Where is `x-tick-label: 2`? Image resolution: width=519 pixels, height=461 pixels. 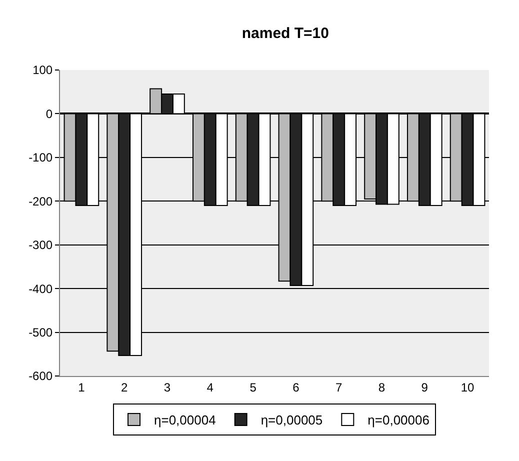 x-tick-label: 2 is located at coordinates (124, 387).